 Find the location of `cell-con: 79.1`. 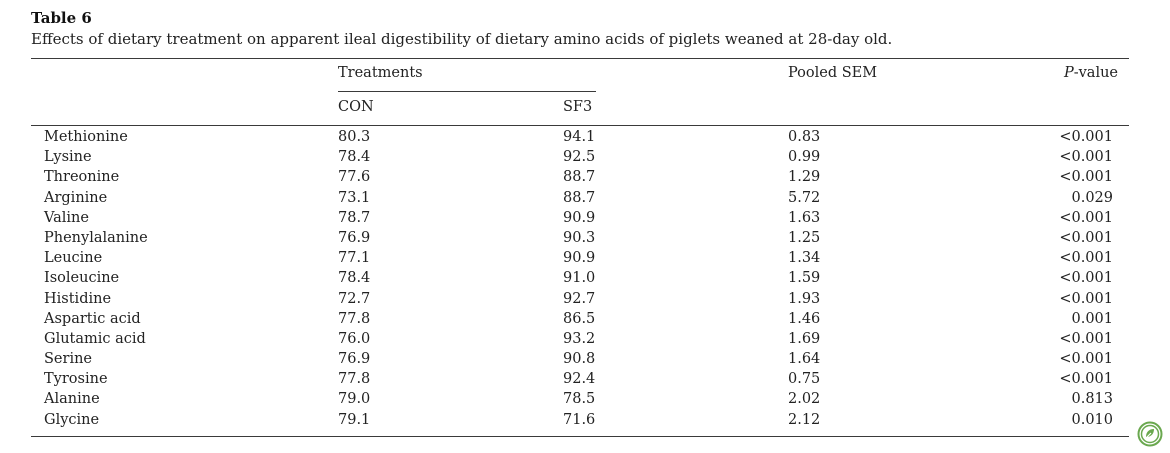

cell-con: 79.1 is located at coordinates (354, 419).